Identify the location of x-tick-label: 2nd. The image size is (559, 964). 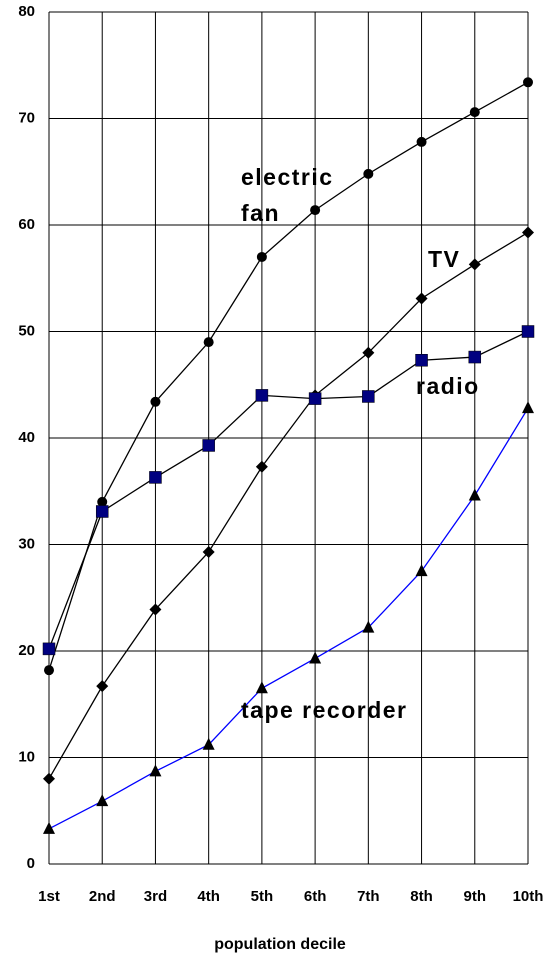
(102, 896).